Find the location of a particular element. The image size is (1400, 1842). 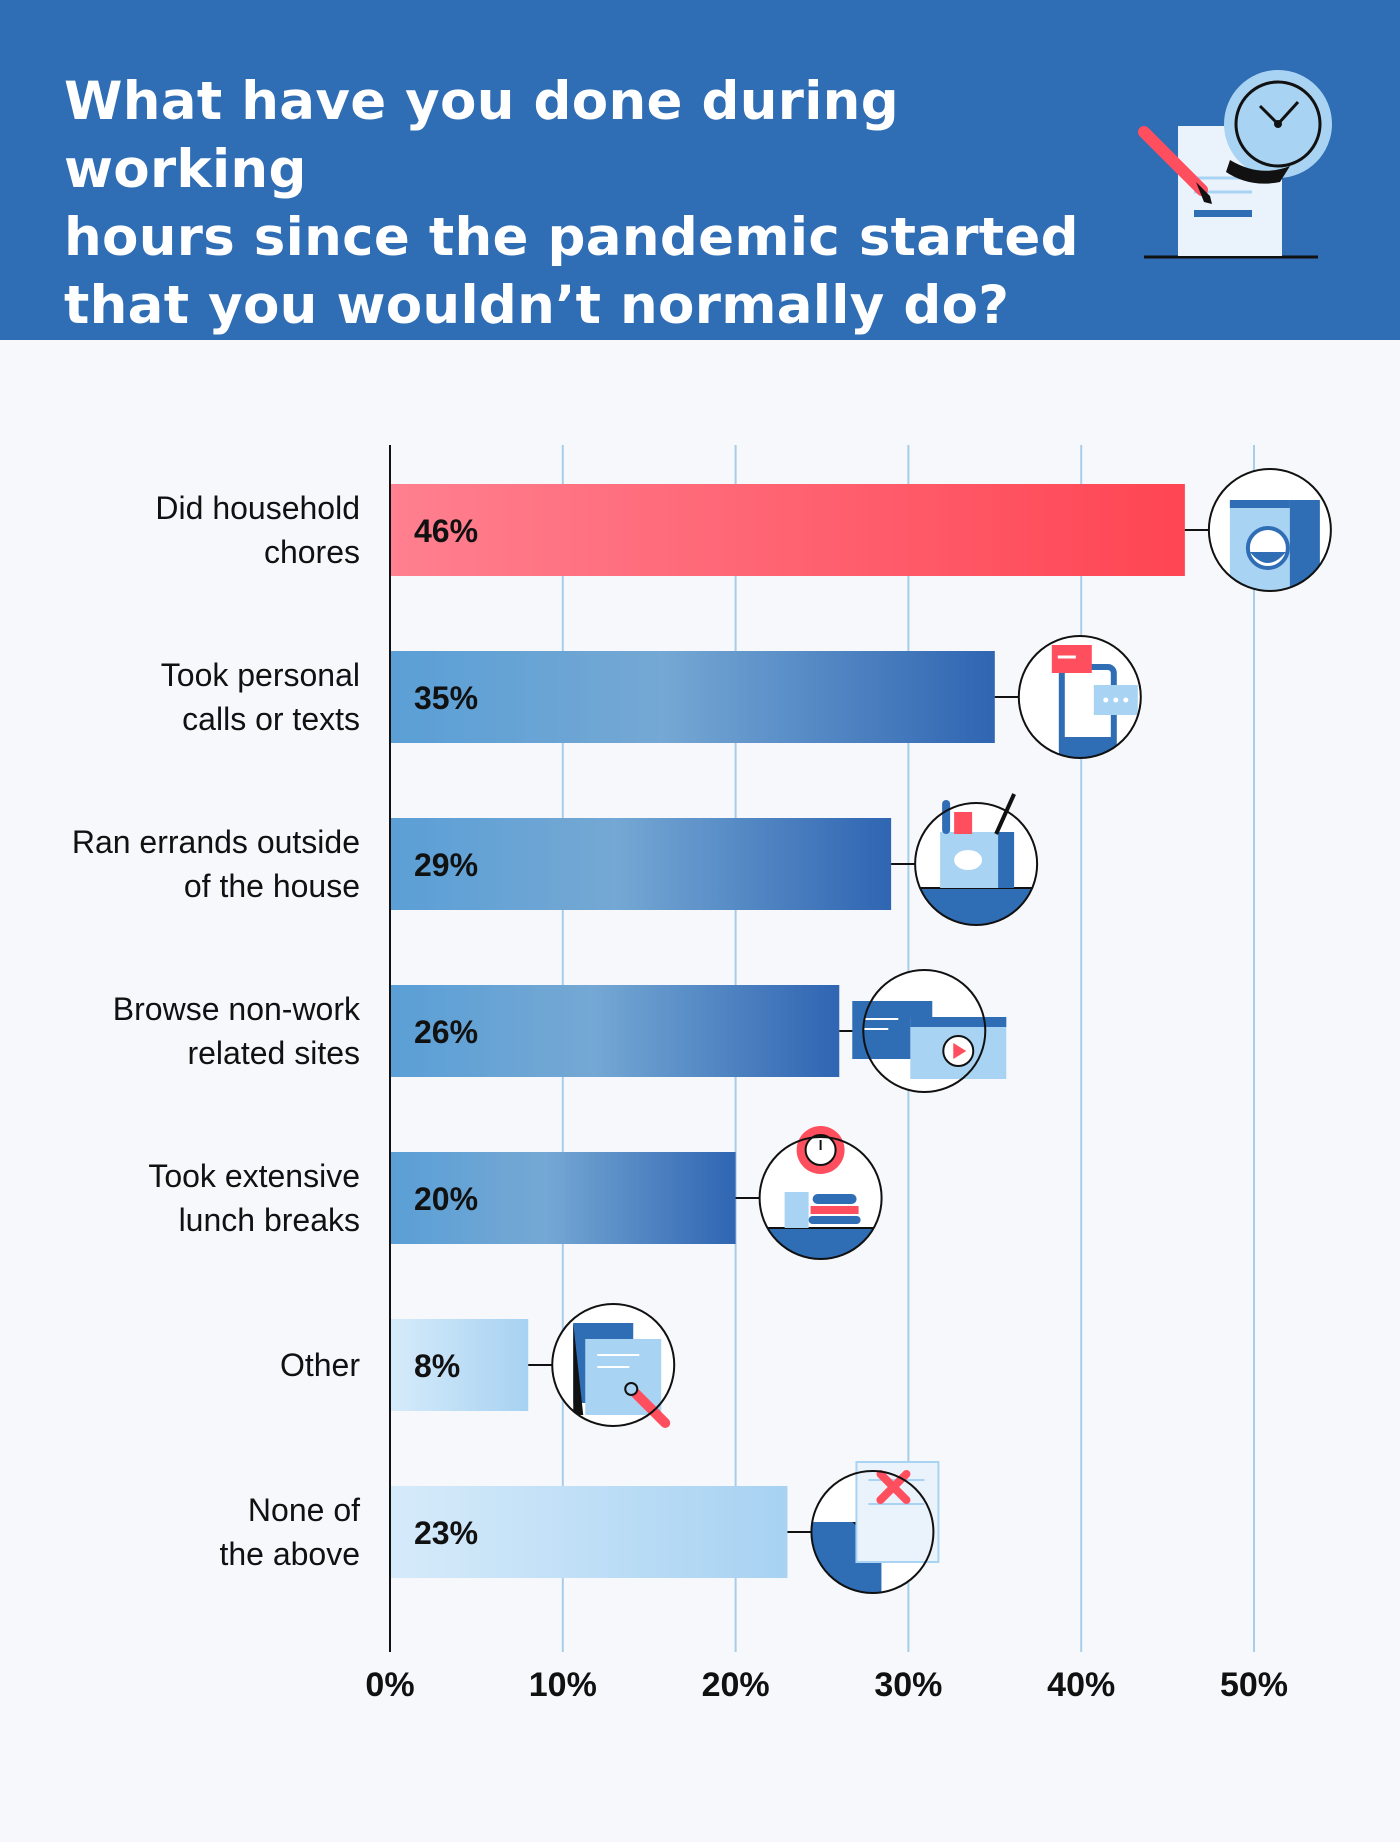

bar-value-label: 8% is located at coordinates (437, 1366).